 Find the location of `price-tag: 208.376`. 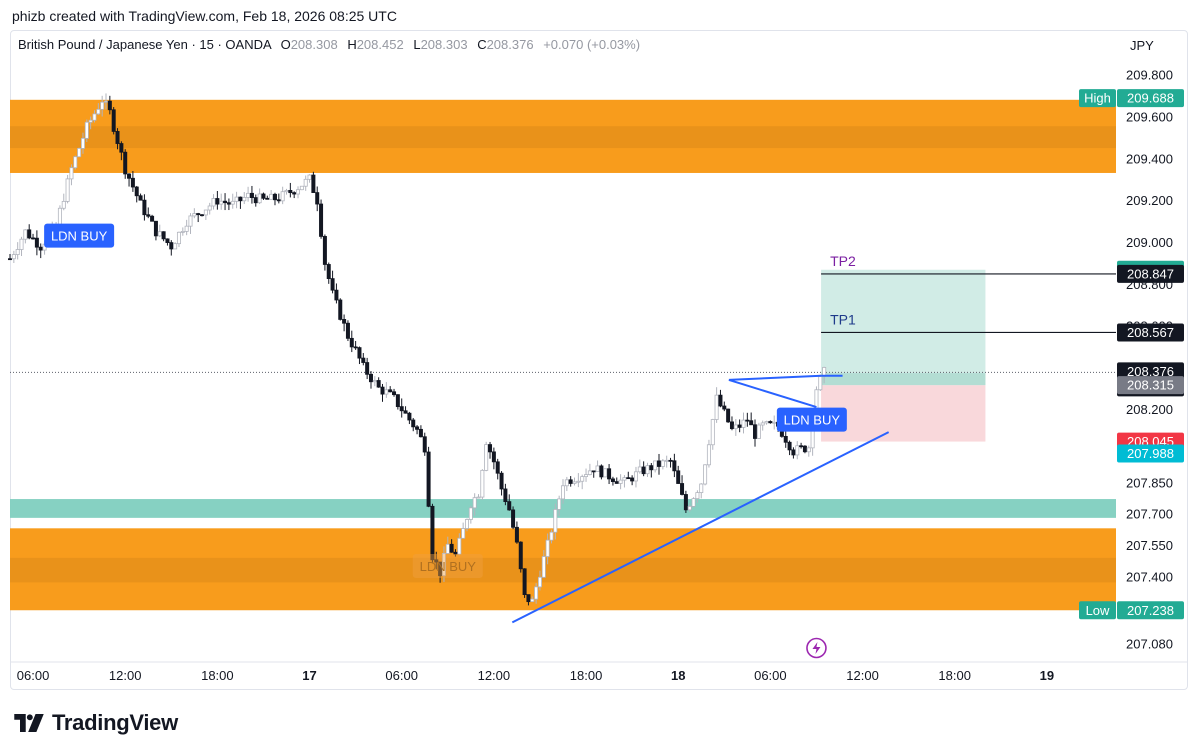

price-tag: 208.376 is located at coordinates (1150, 371).